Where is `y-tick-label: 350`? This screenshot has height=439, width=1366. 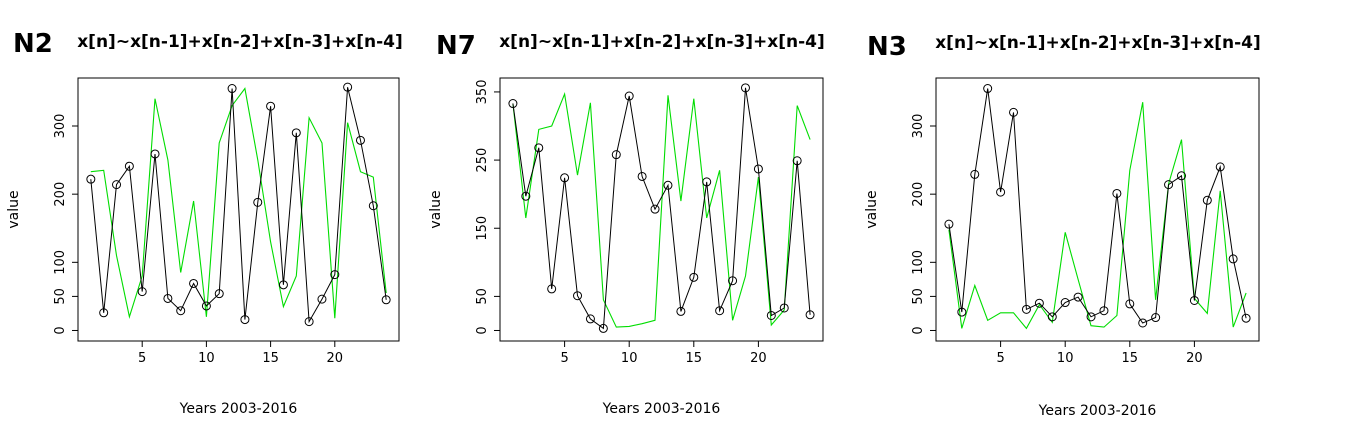 y-tick-label: 350 is located at coordinates (482, 92).